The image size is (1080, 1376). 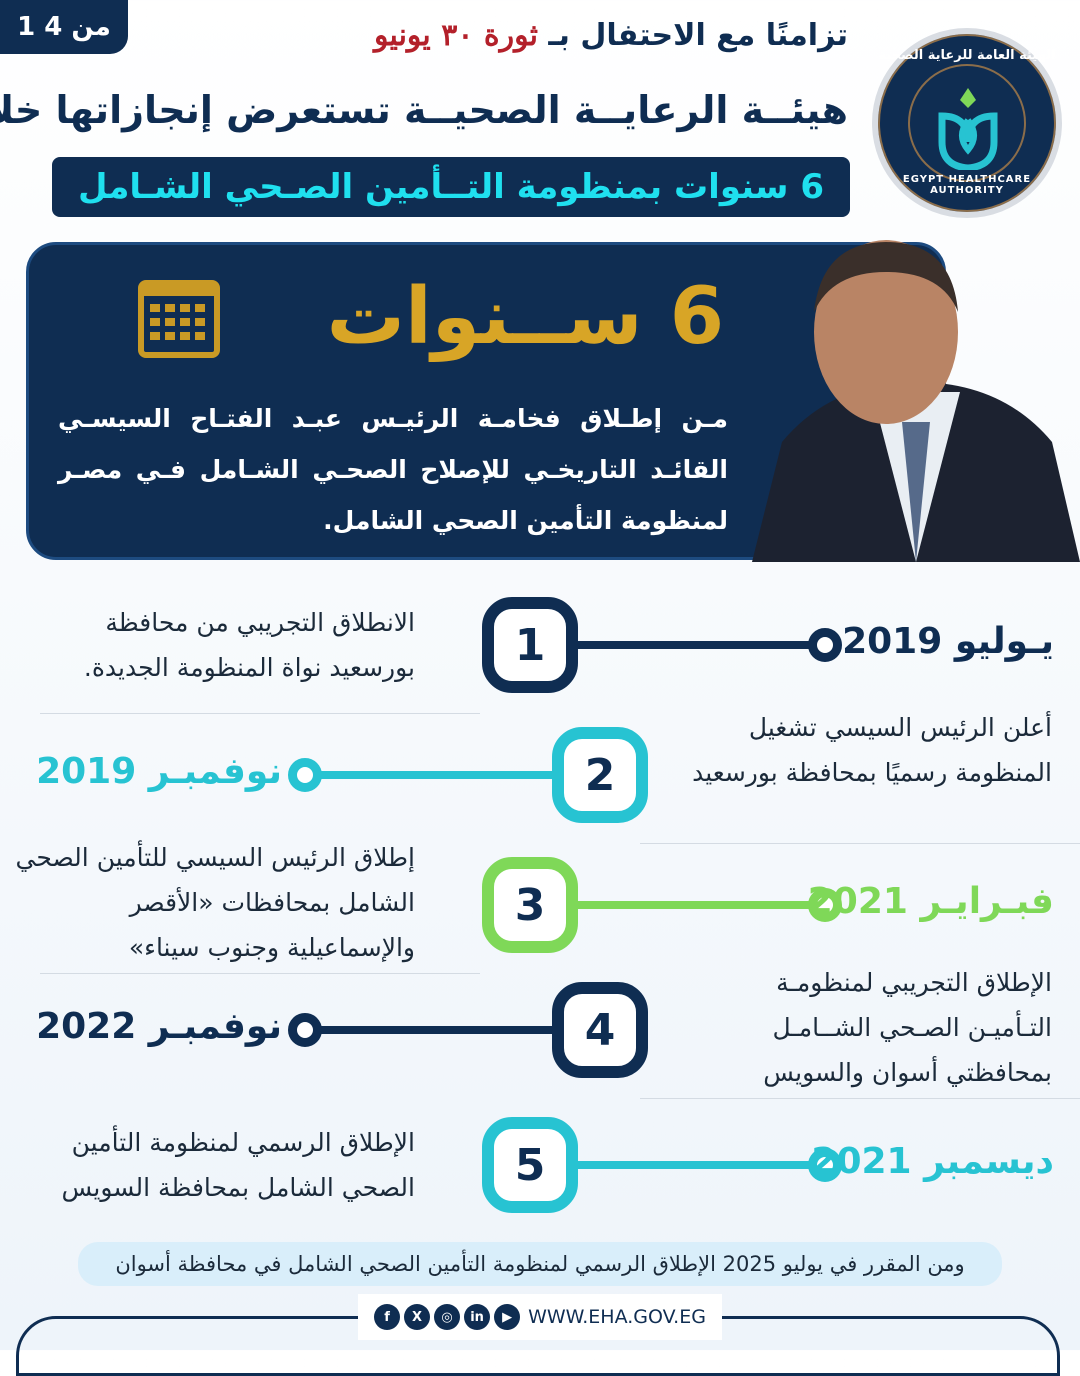 I want to click on timeline-date: نوفمبـر 2022, so click(x=159, y=1026).